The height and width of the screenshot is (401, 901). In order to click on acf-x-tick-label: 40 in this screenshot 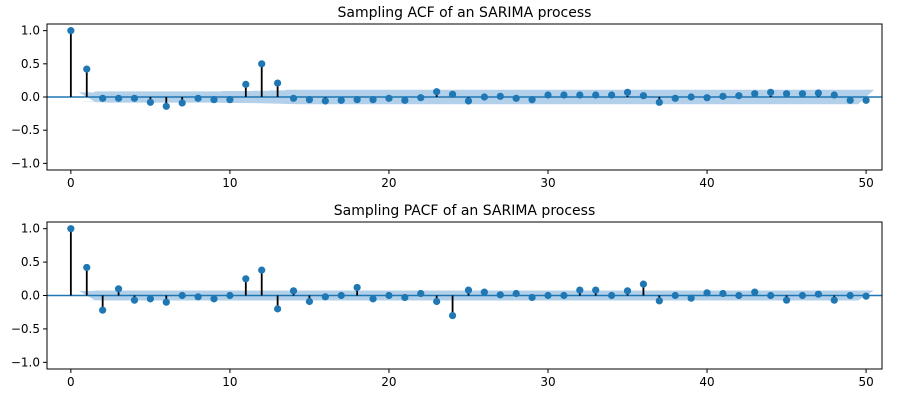, I will do `click(706, 183)`.